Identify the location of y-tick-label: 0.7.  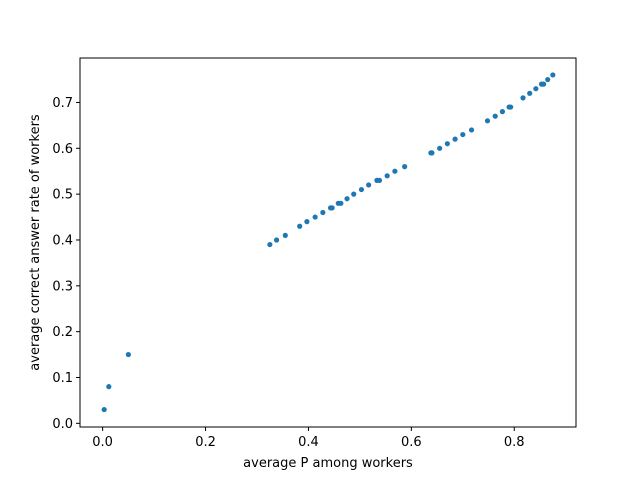
(62, 103).